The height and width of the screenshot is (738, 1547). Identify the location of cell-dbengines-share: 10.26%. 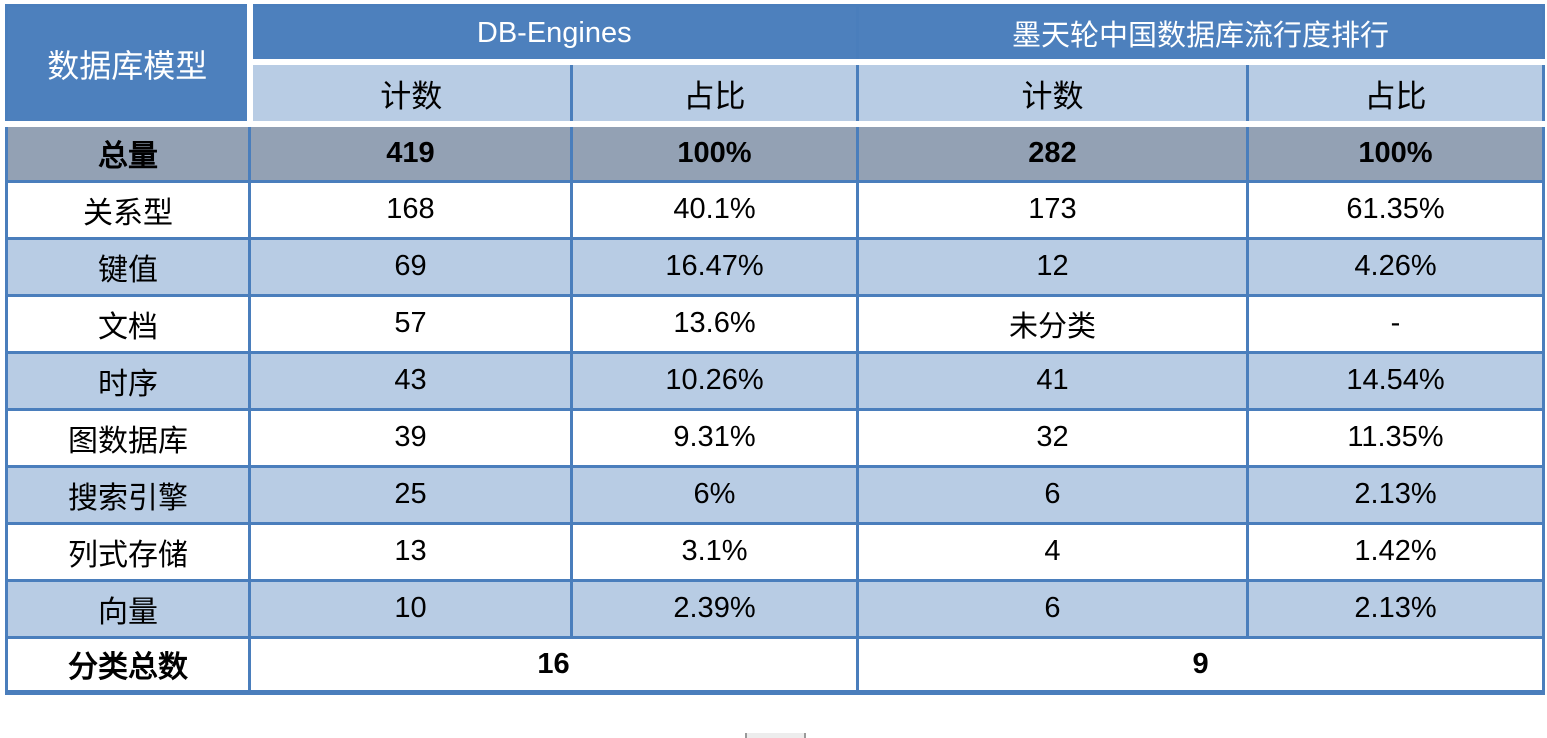
(714, 380).